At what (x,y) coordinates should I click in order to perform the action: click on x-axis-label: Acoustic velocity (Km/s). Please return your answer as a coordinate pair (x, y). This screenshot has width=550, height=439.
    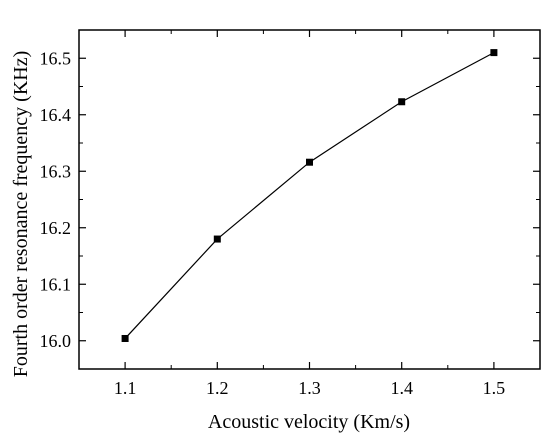
    Looking at the image, I should click on (309, 422).